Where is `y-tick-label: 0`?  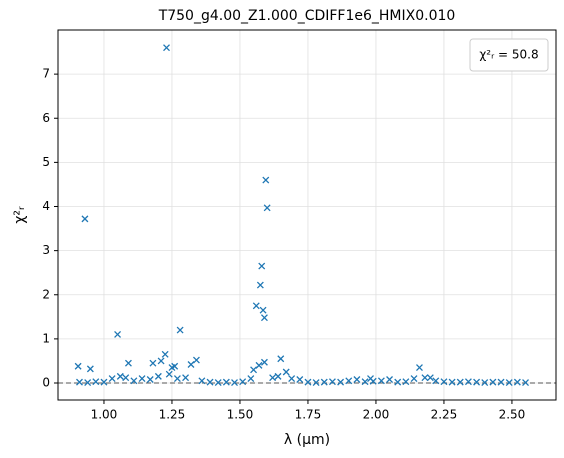 y-tick-label: 0 is located at coordinates (46, 383).